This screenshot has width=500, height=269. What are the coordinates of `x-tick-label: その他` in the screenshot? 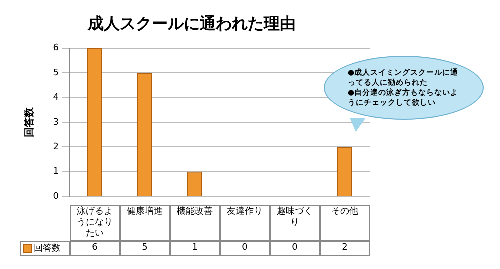 It's located at (345, 223).